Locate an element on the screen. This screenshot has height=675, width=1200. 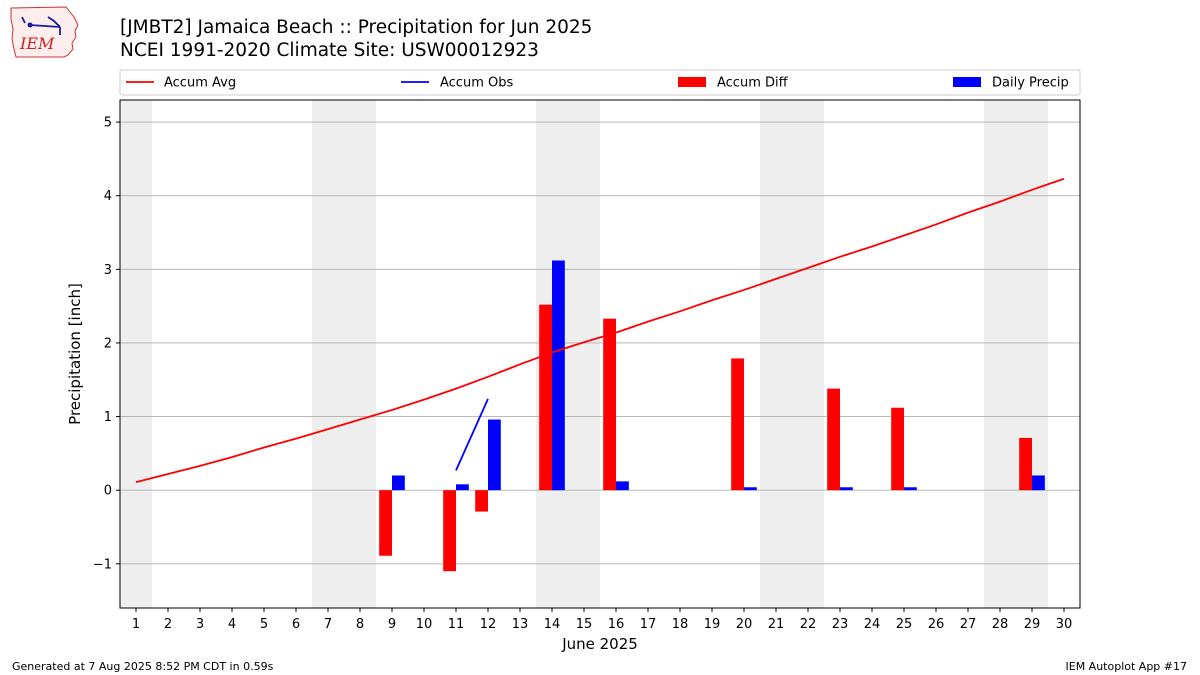
legend-swatch-daily is located at coordinates (967, 82).